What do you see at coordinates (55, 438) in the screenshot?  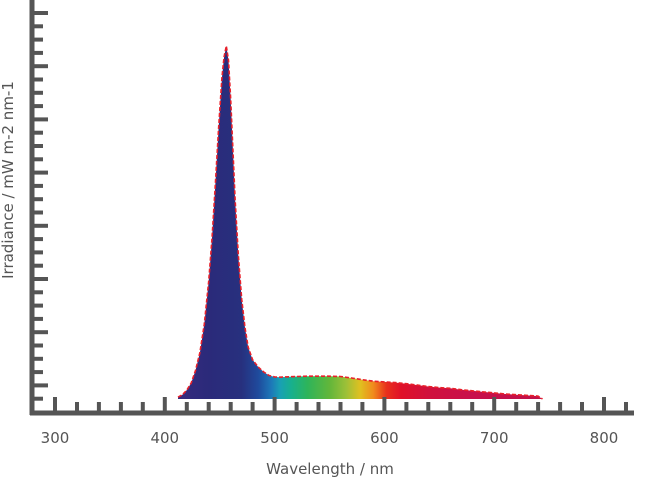 I see `x-tick-label: 300` at bounding box center [55, 438].